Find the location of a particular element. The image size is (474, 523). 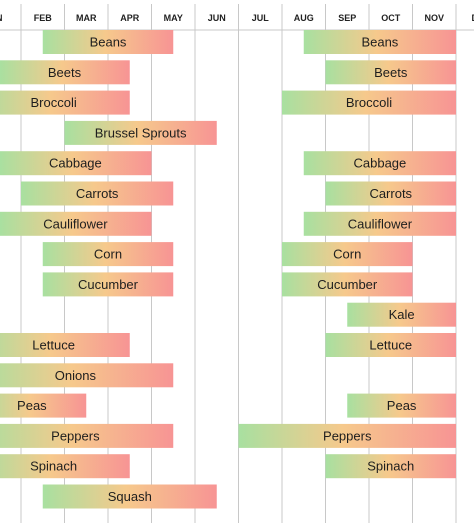

month-label-may: MAY is located at coordinates (173, 18).